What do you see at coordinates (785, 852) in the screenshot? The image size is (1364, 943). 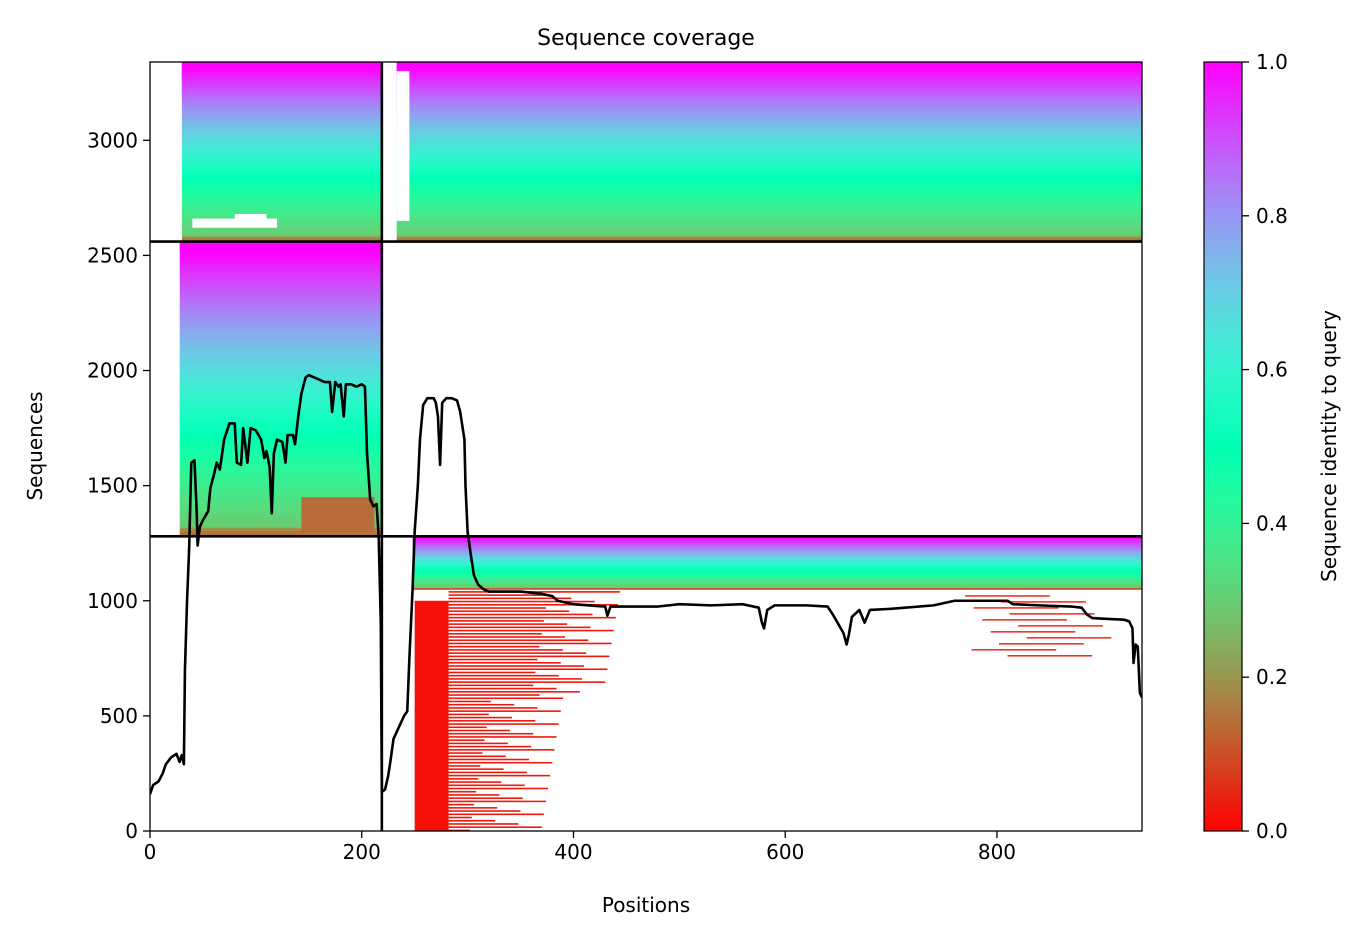 I see `x-tick-label: 600` at bounding box center [785, 852].